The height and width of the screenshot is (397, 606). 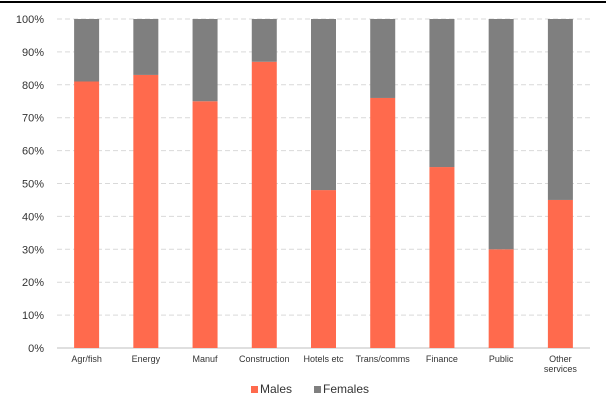 I want to click on y-tick-label: 20%, so click(x=33, y=283).